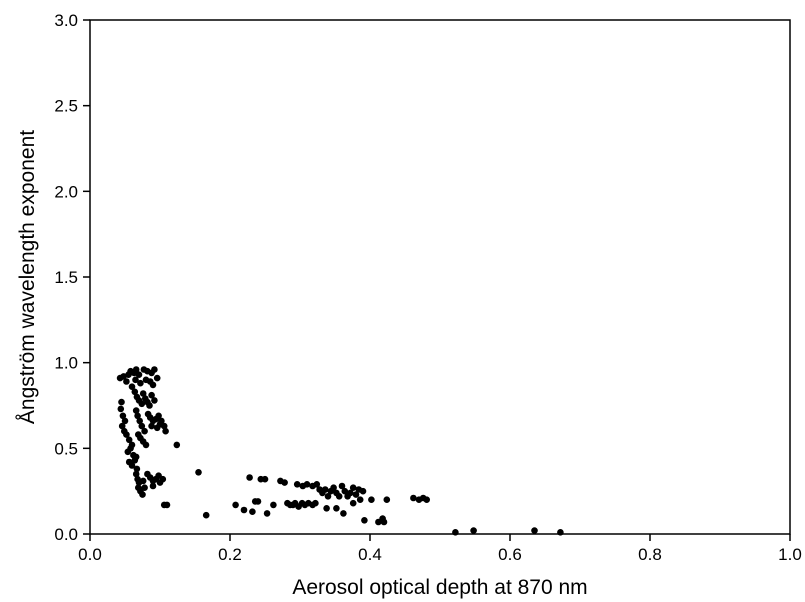 The height and width of the screenshot is (602, 805). What do you see at coordinates (66, 191) in the screenshot?
I see `y-tick-label: 2.0` at bounding box center [66, 191].